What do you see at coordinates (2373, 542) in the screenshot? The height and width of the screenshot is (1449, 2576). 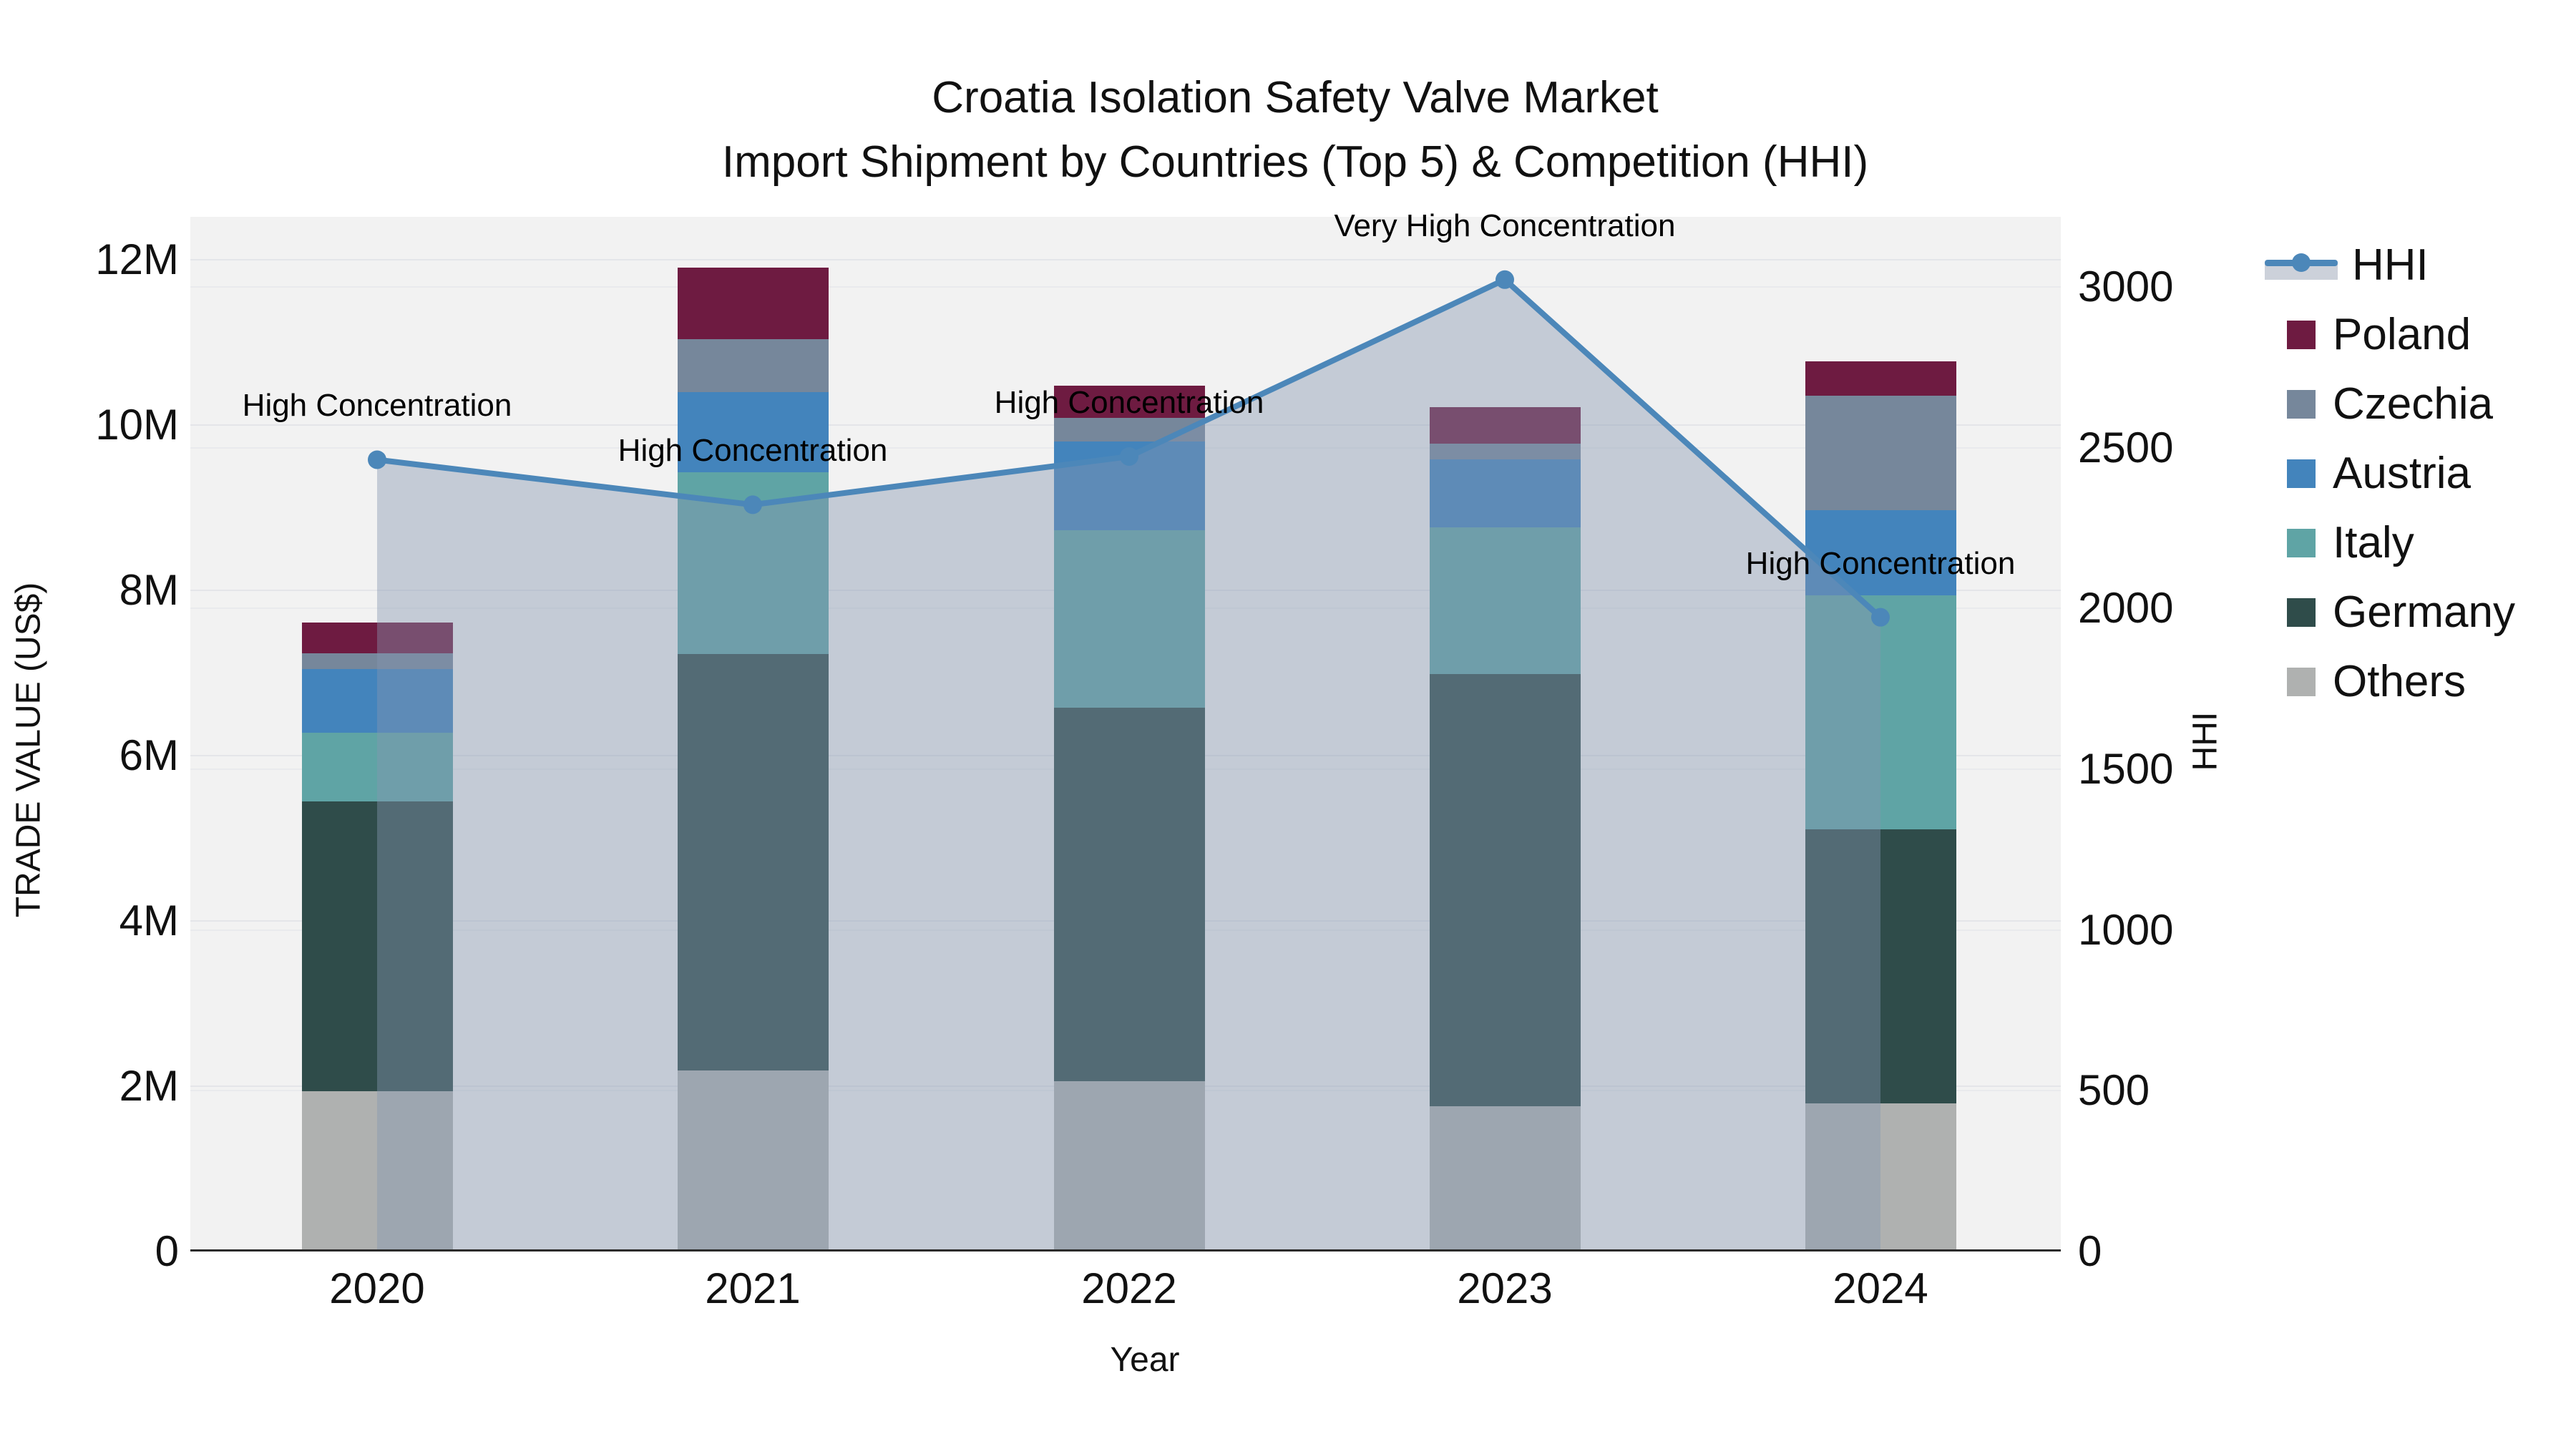 I see `legend-label: Italy` at bounding box center [2373, 542].